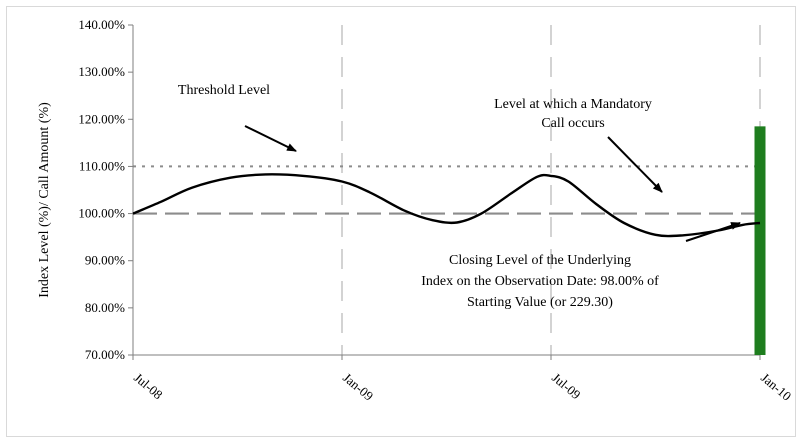 The width and height of the screenshot is (802, 443). Describe the element at coordinates (101, 71) in the screenshot. I see `y-tick-label: 130.00%` at that location.